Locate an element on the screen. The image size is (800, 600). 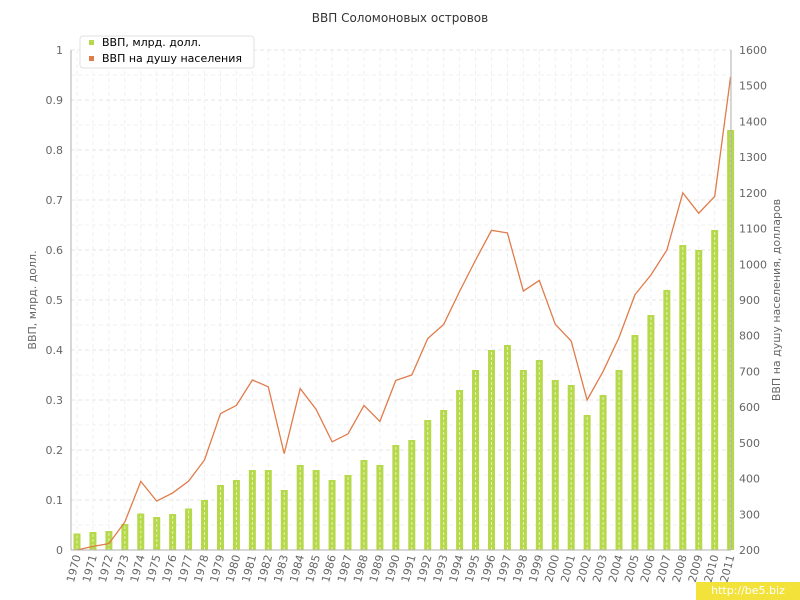
right-tick-label: 600 is located at coordinates (749, 407).